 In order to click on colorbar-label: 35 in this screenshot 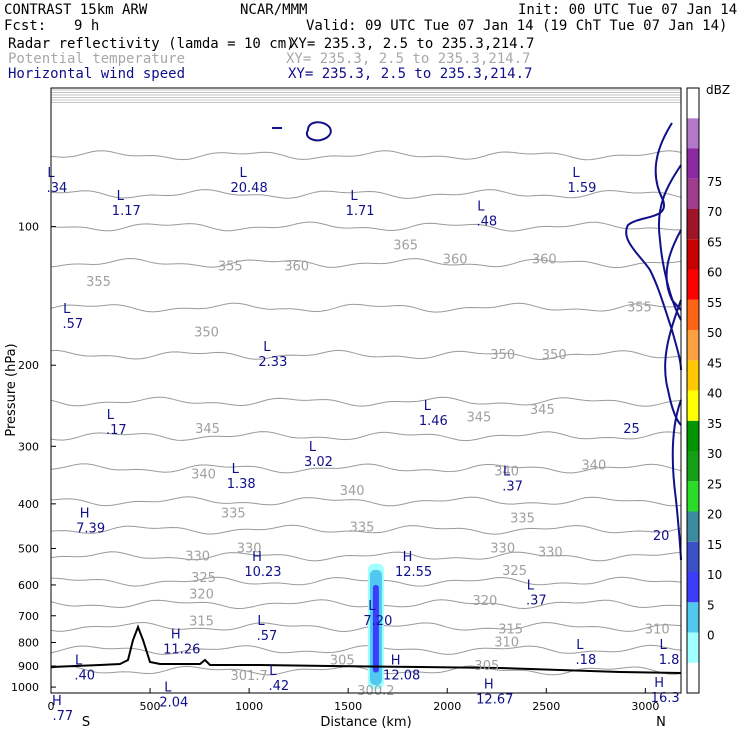, I will do `click(714, 424)`.